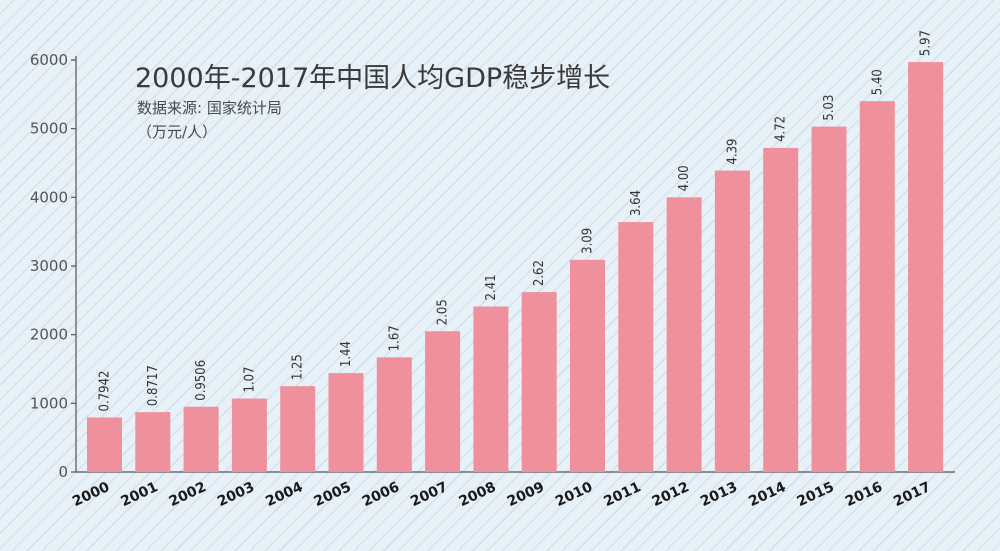 The width and height of the screenshot is (1000, 551). What do you see at coordinates (636, 203) in the screenshot?
I see `data-label: 3.64` at bounding box center [636, 203].